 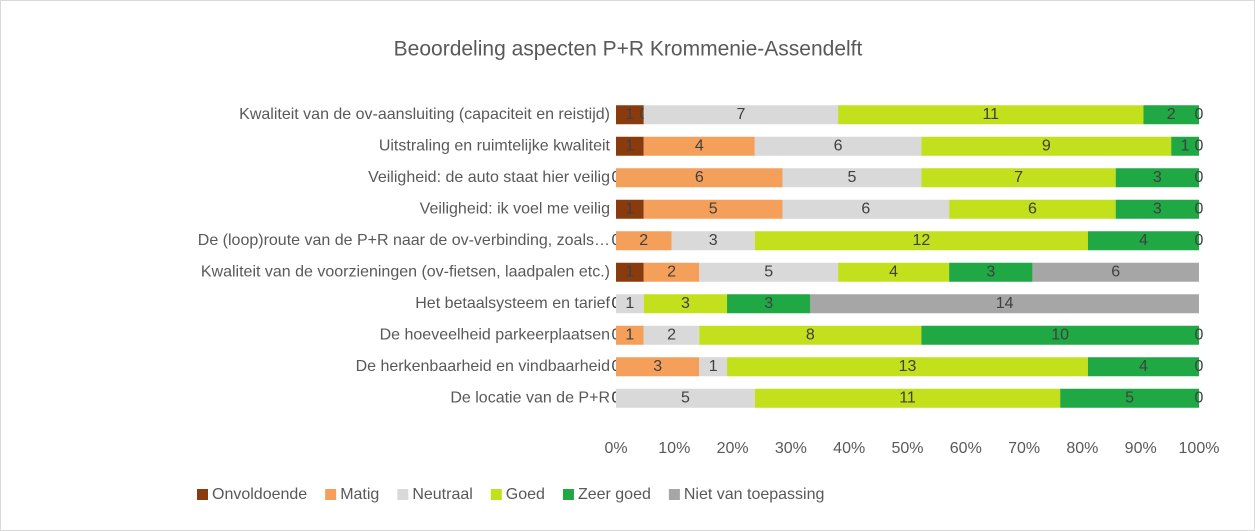 What do you see at coordinates (442, 494) in the screenshot?
I see `legend-label: Neutraal` at bounding box center [442, 494].